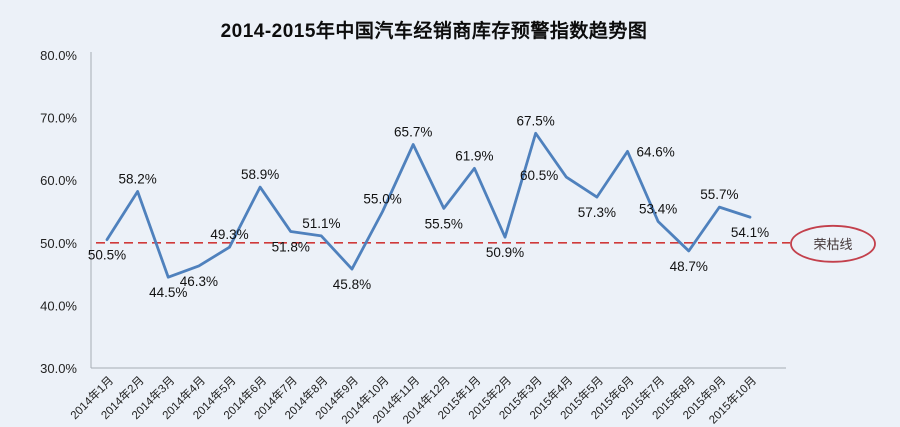 The width and height of the screenshot is (900, 427). I want to click on y-tick-label: 70.0%, so click(58, 118).